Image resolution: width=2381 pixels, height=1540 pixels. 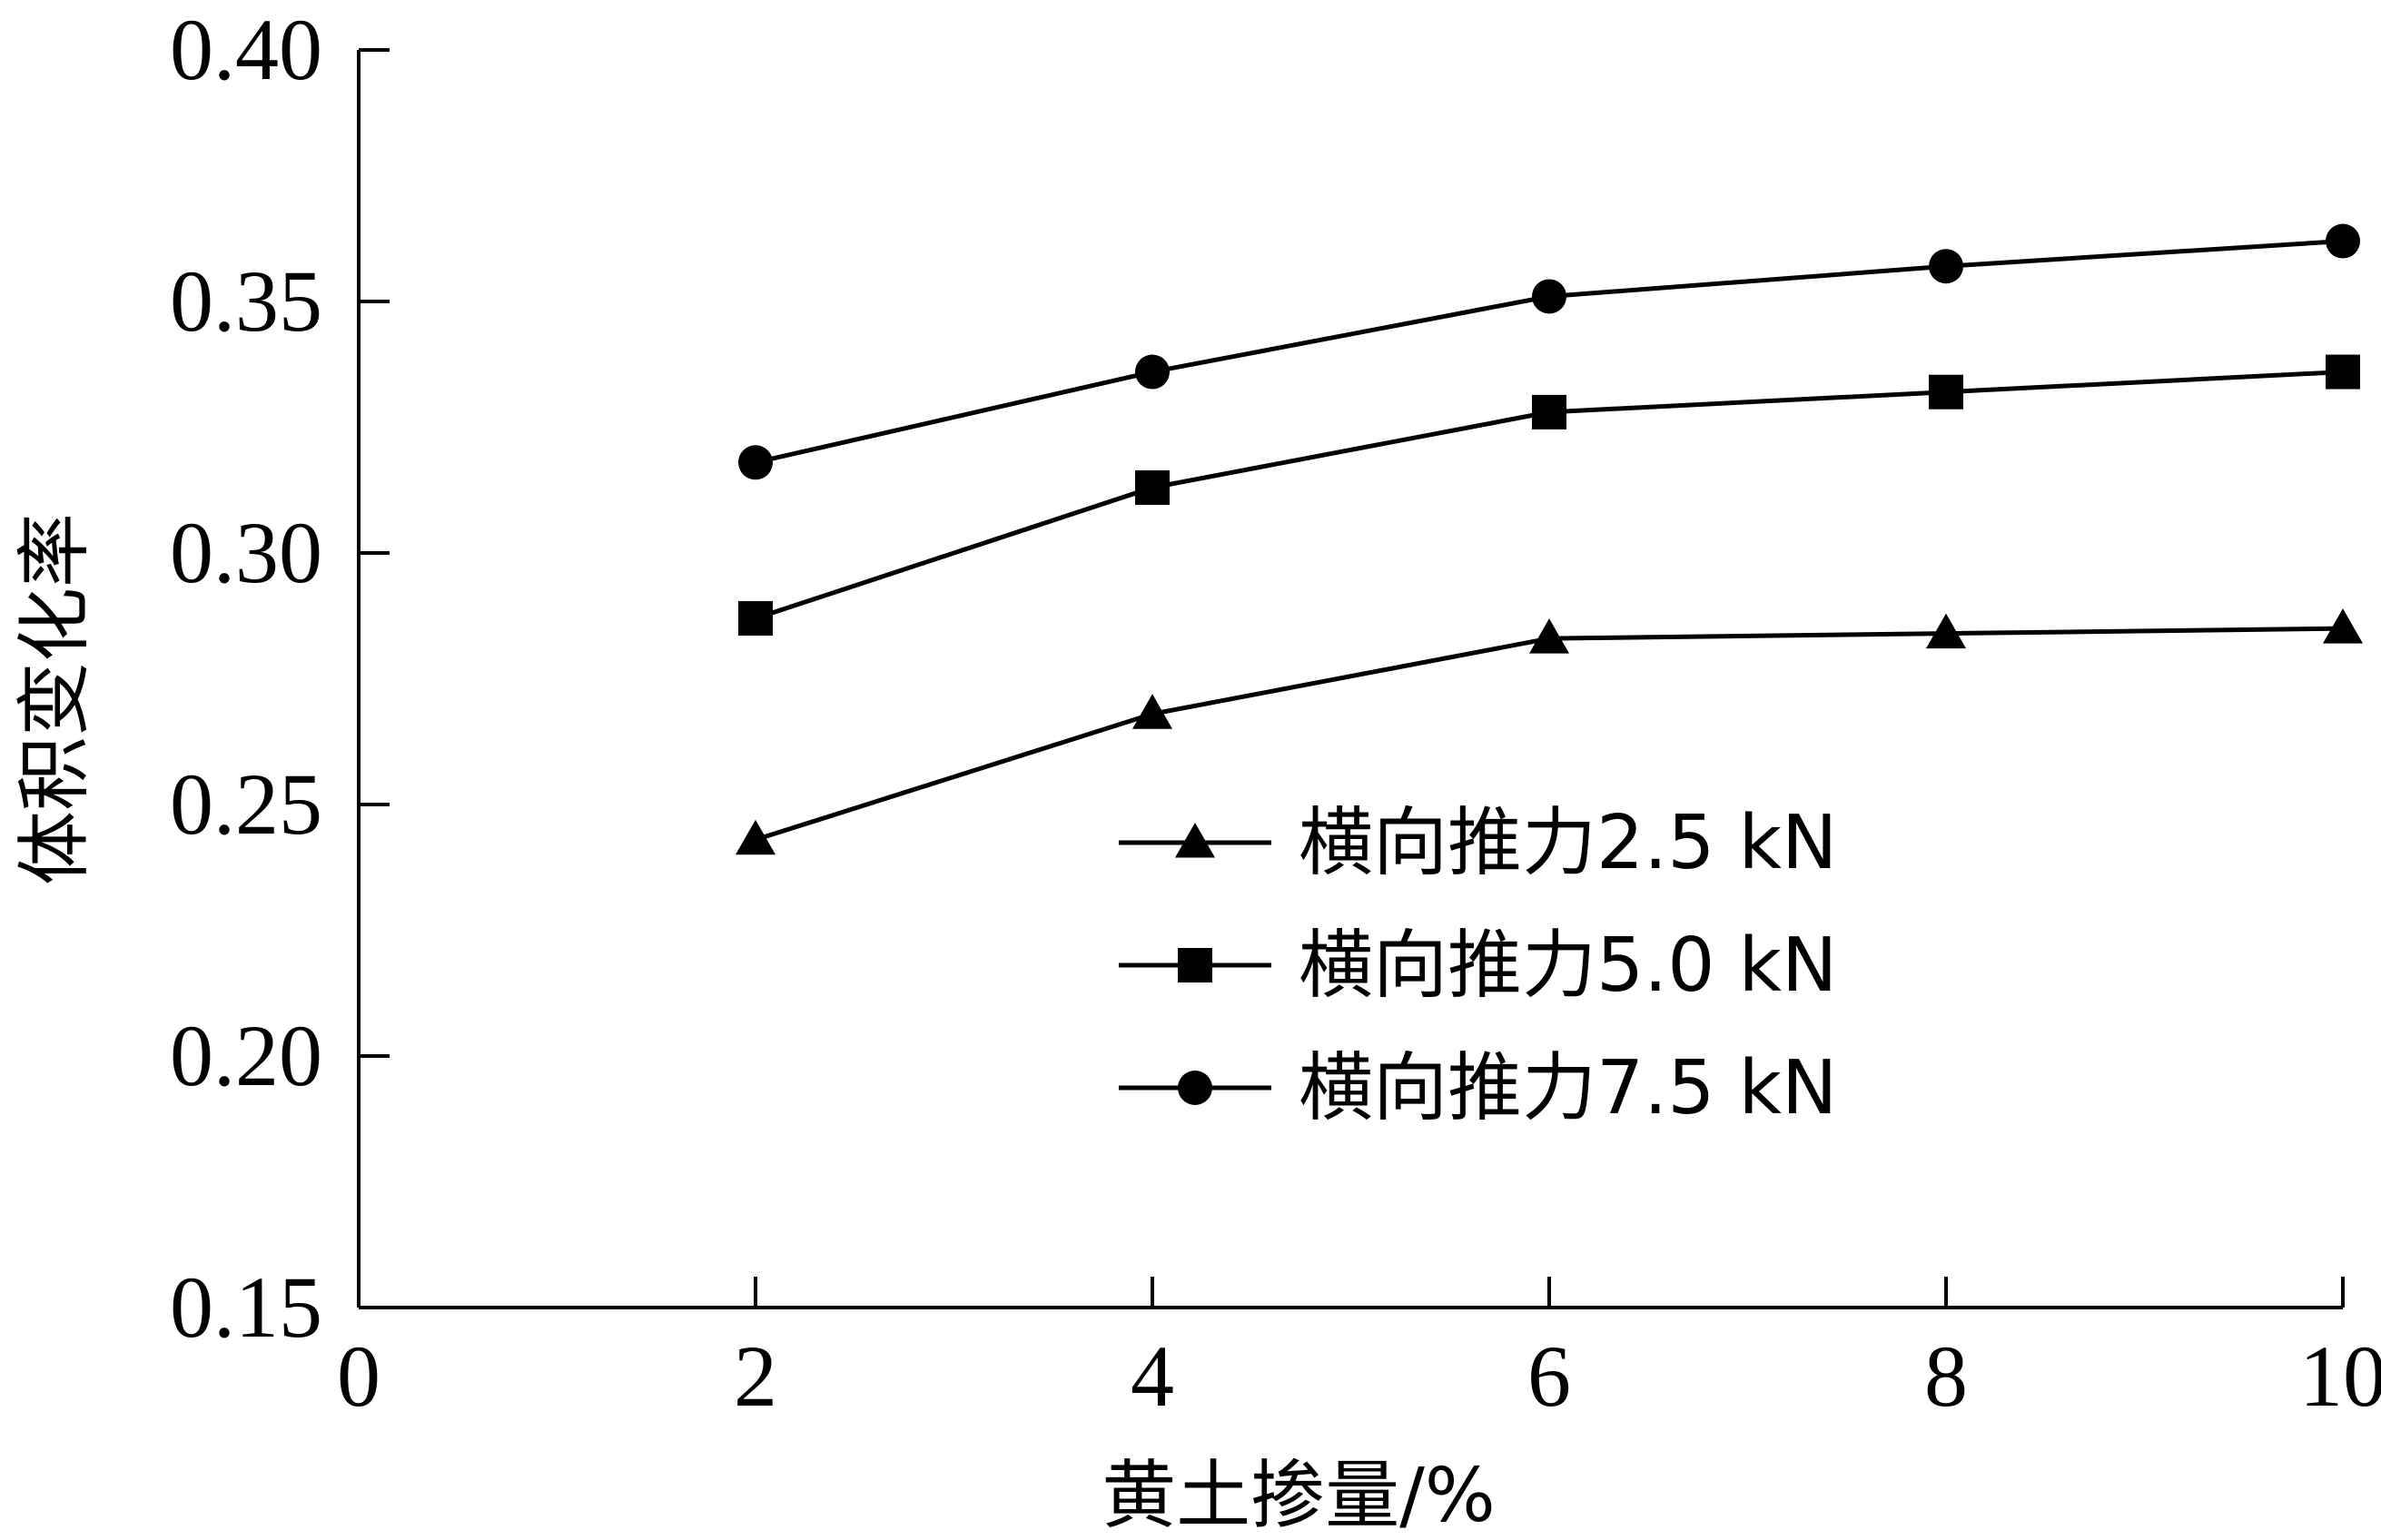 What do you see at coordinates (1299, 1496) in the screenshot?
I see `x-axis-title: 黄土掺量/%` at bounding box center [1299, 1496].